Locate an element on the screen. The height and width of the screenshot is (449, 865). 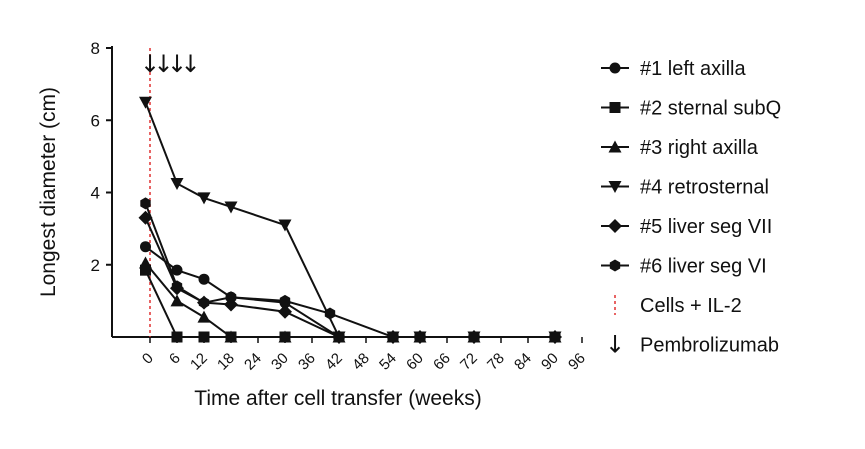
legend-item: #1 left axilla is located at coordinates (673, 69).